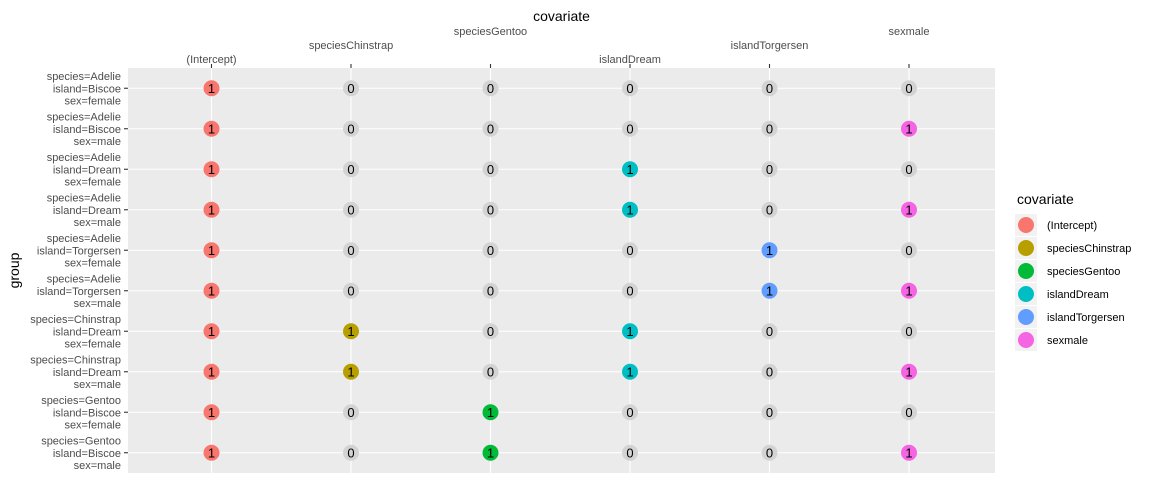 The width and height of the screenshot is (1152, 480). I want to click on y-axis-title: group, so click(14, 270).